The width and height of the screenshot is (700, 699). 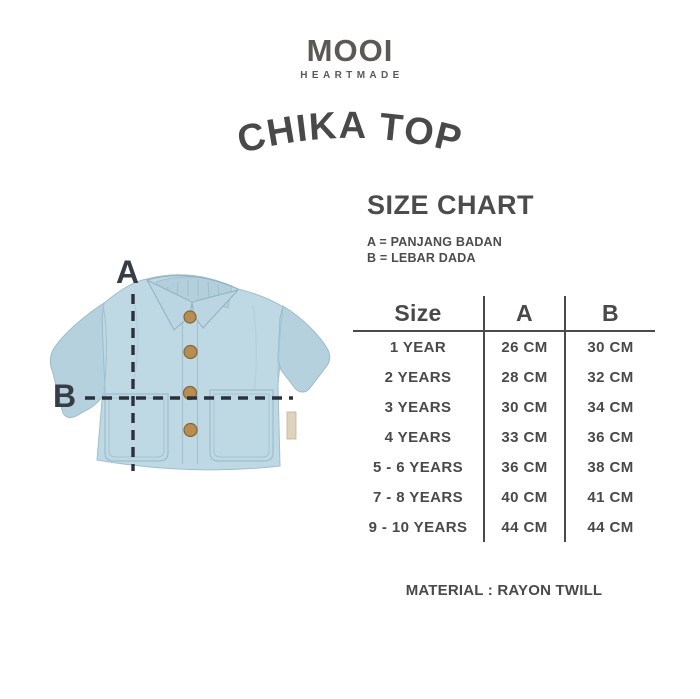 I want to click on b-cell: 44 CM, so click(x=609, y=527).